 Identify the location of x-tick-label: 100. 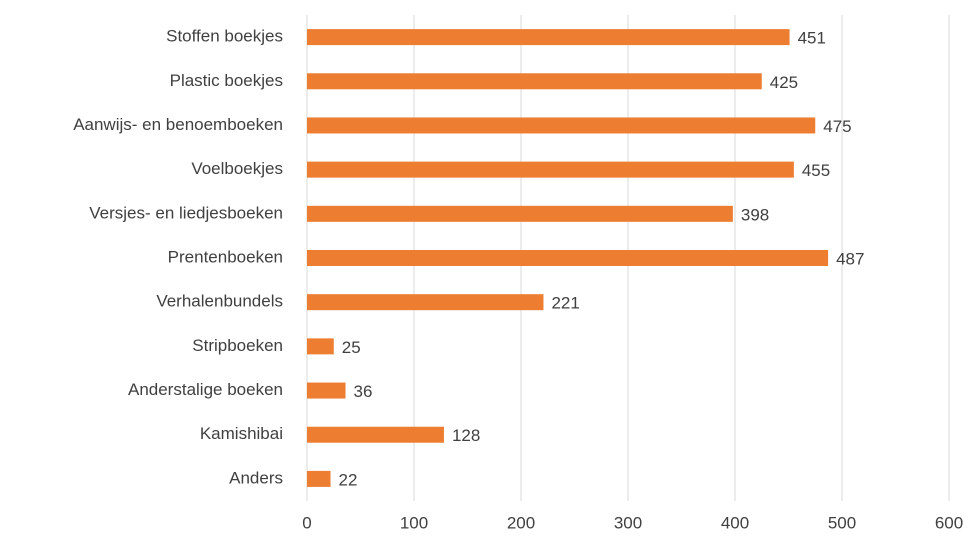
(414, 522).